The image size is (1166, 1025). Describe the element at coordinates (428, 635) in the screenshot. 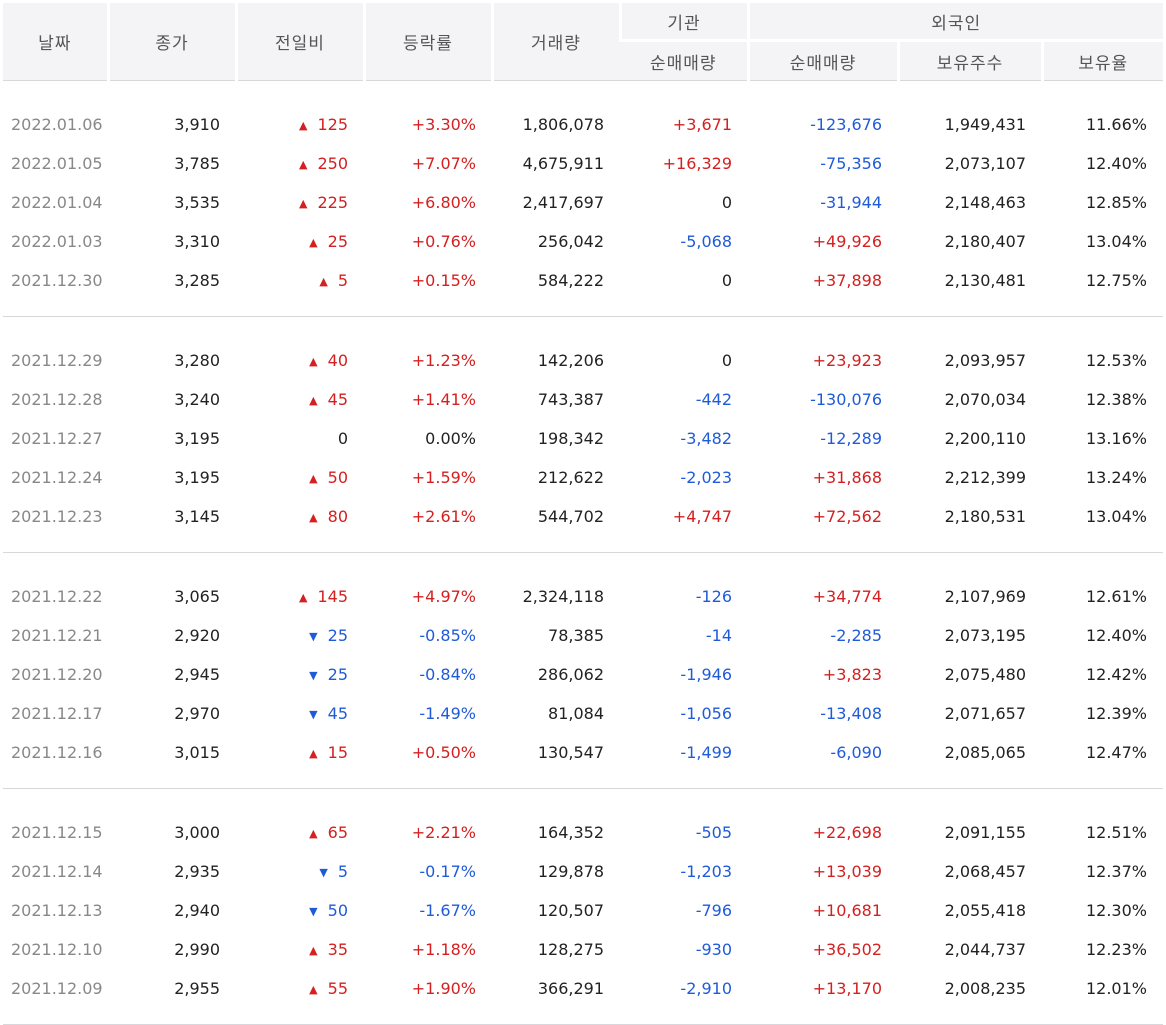

I see `rate-cell: -0.85%` at that location.